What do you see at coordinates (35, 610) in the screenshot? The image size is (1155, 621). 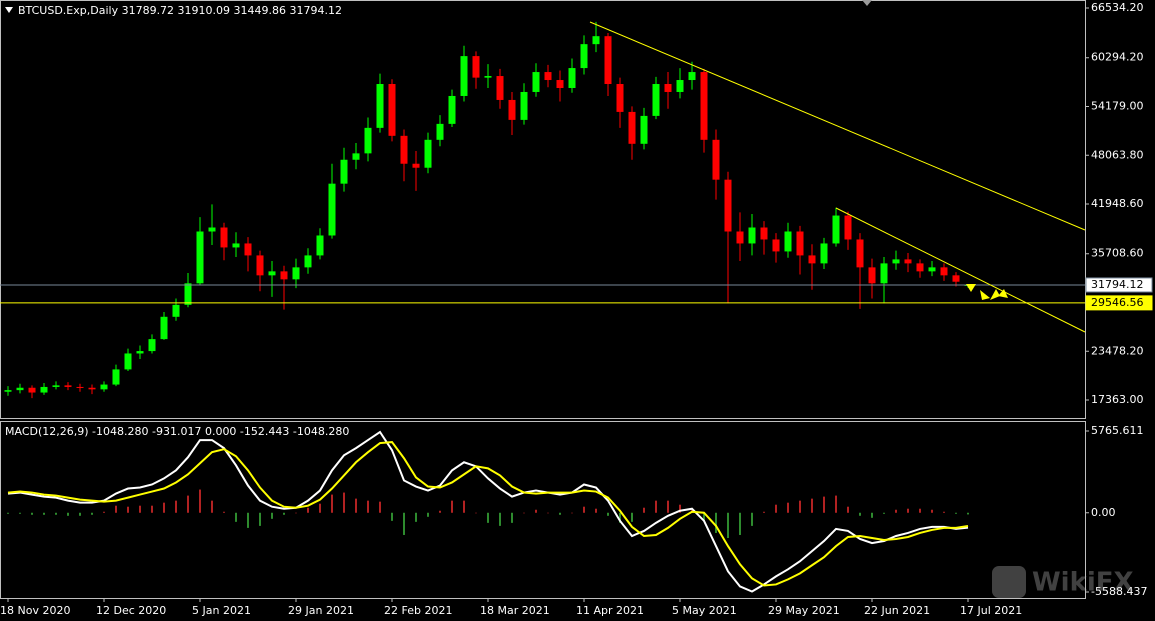 I see `x-tick-label: 18 Nov 2020` at bounding box center [35, 610].